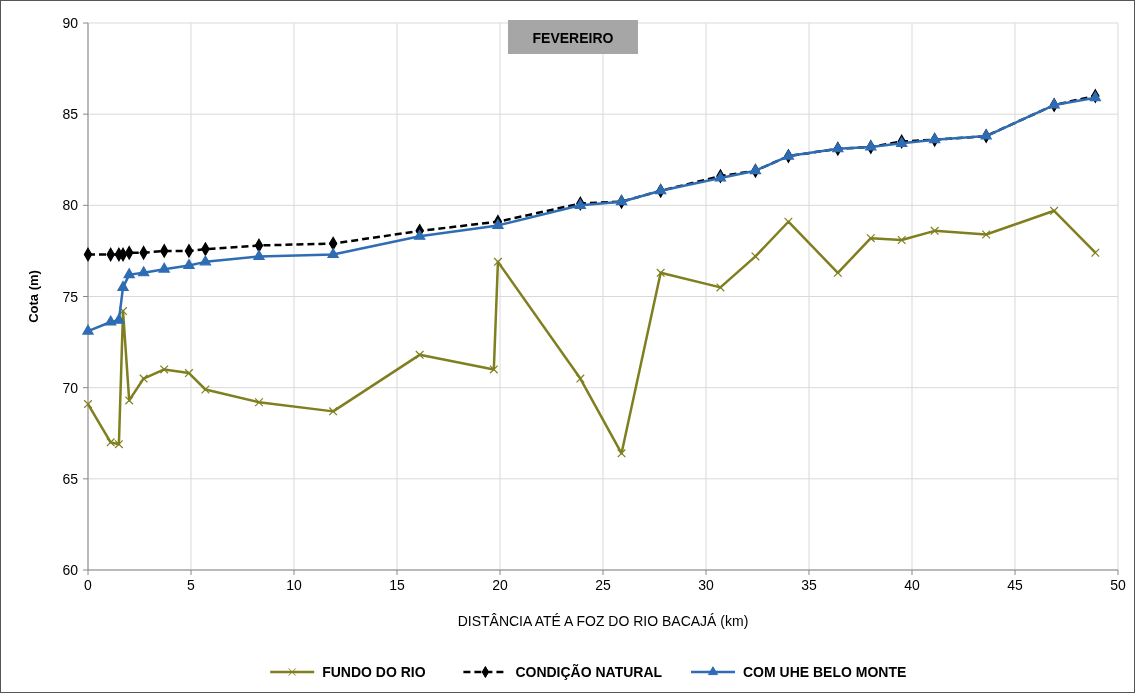 The height and width of the screenshot is (693, 1135). What do you see at coordinates (397, 585) in the screenshot?
I see `x-tick-label: 15` at bounding box center [397, 585].